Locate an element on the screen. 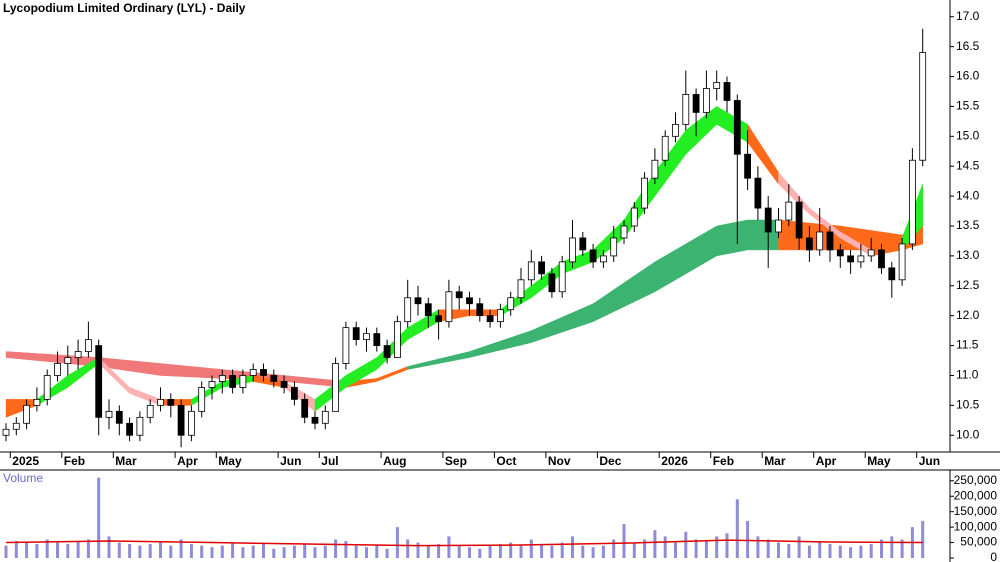 The height and width of the screenshot is (562, 1000). volume-tick-label: 200,000 is located at coordinates (976, 495).